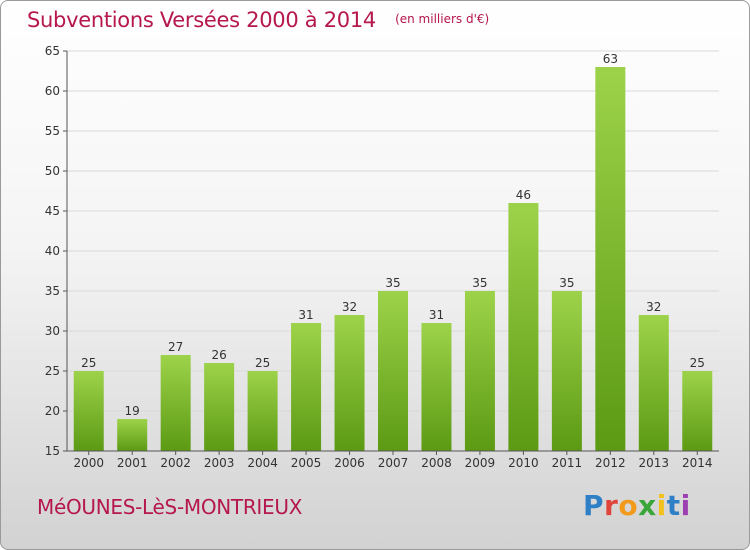 This screenshot has width=750, height=550. Describe the element at coordinates (393, 463) in the screenshot. I see `x-tick-label-2007: 2007` at that location.